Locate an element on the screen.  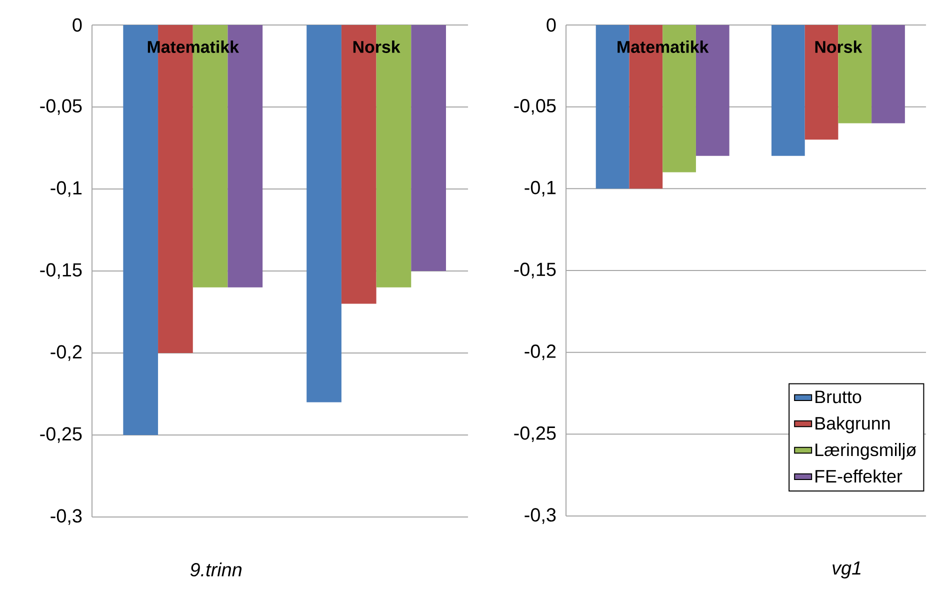
x-axis-title: vg1 is located at coordinates (846, 570).